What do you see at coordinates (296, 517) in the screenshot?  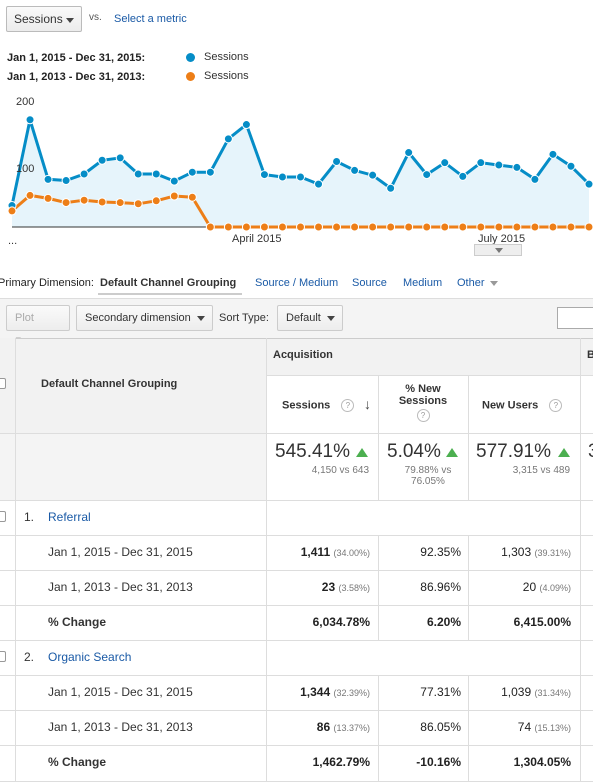 I see `group-row-referral` at bounding box center [296, 517].